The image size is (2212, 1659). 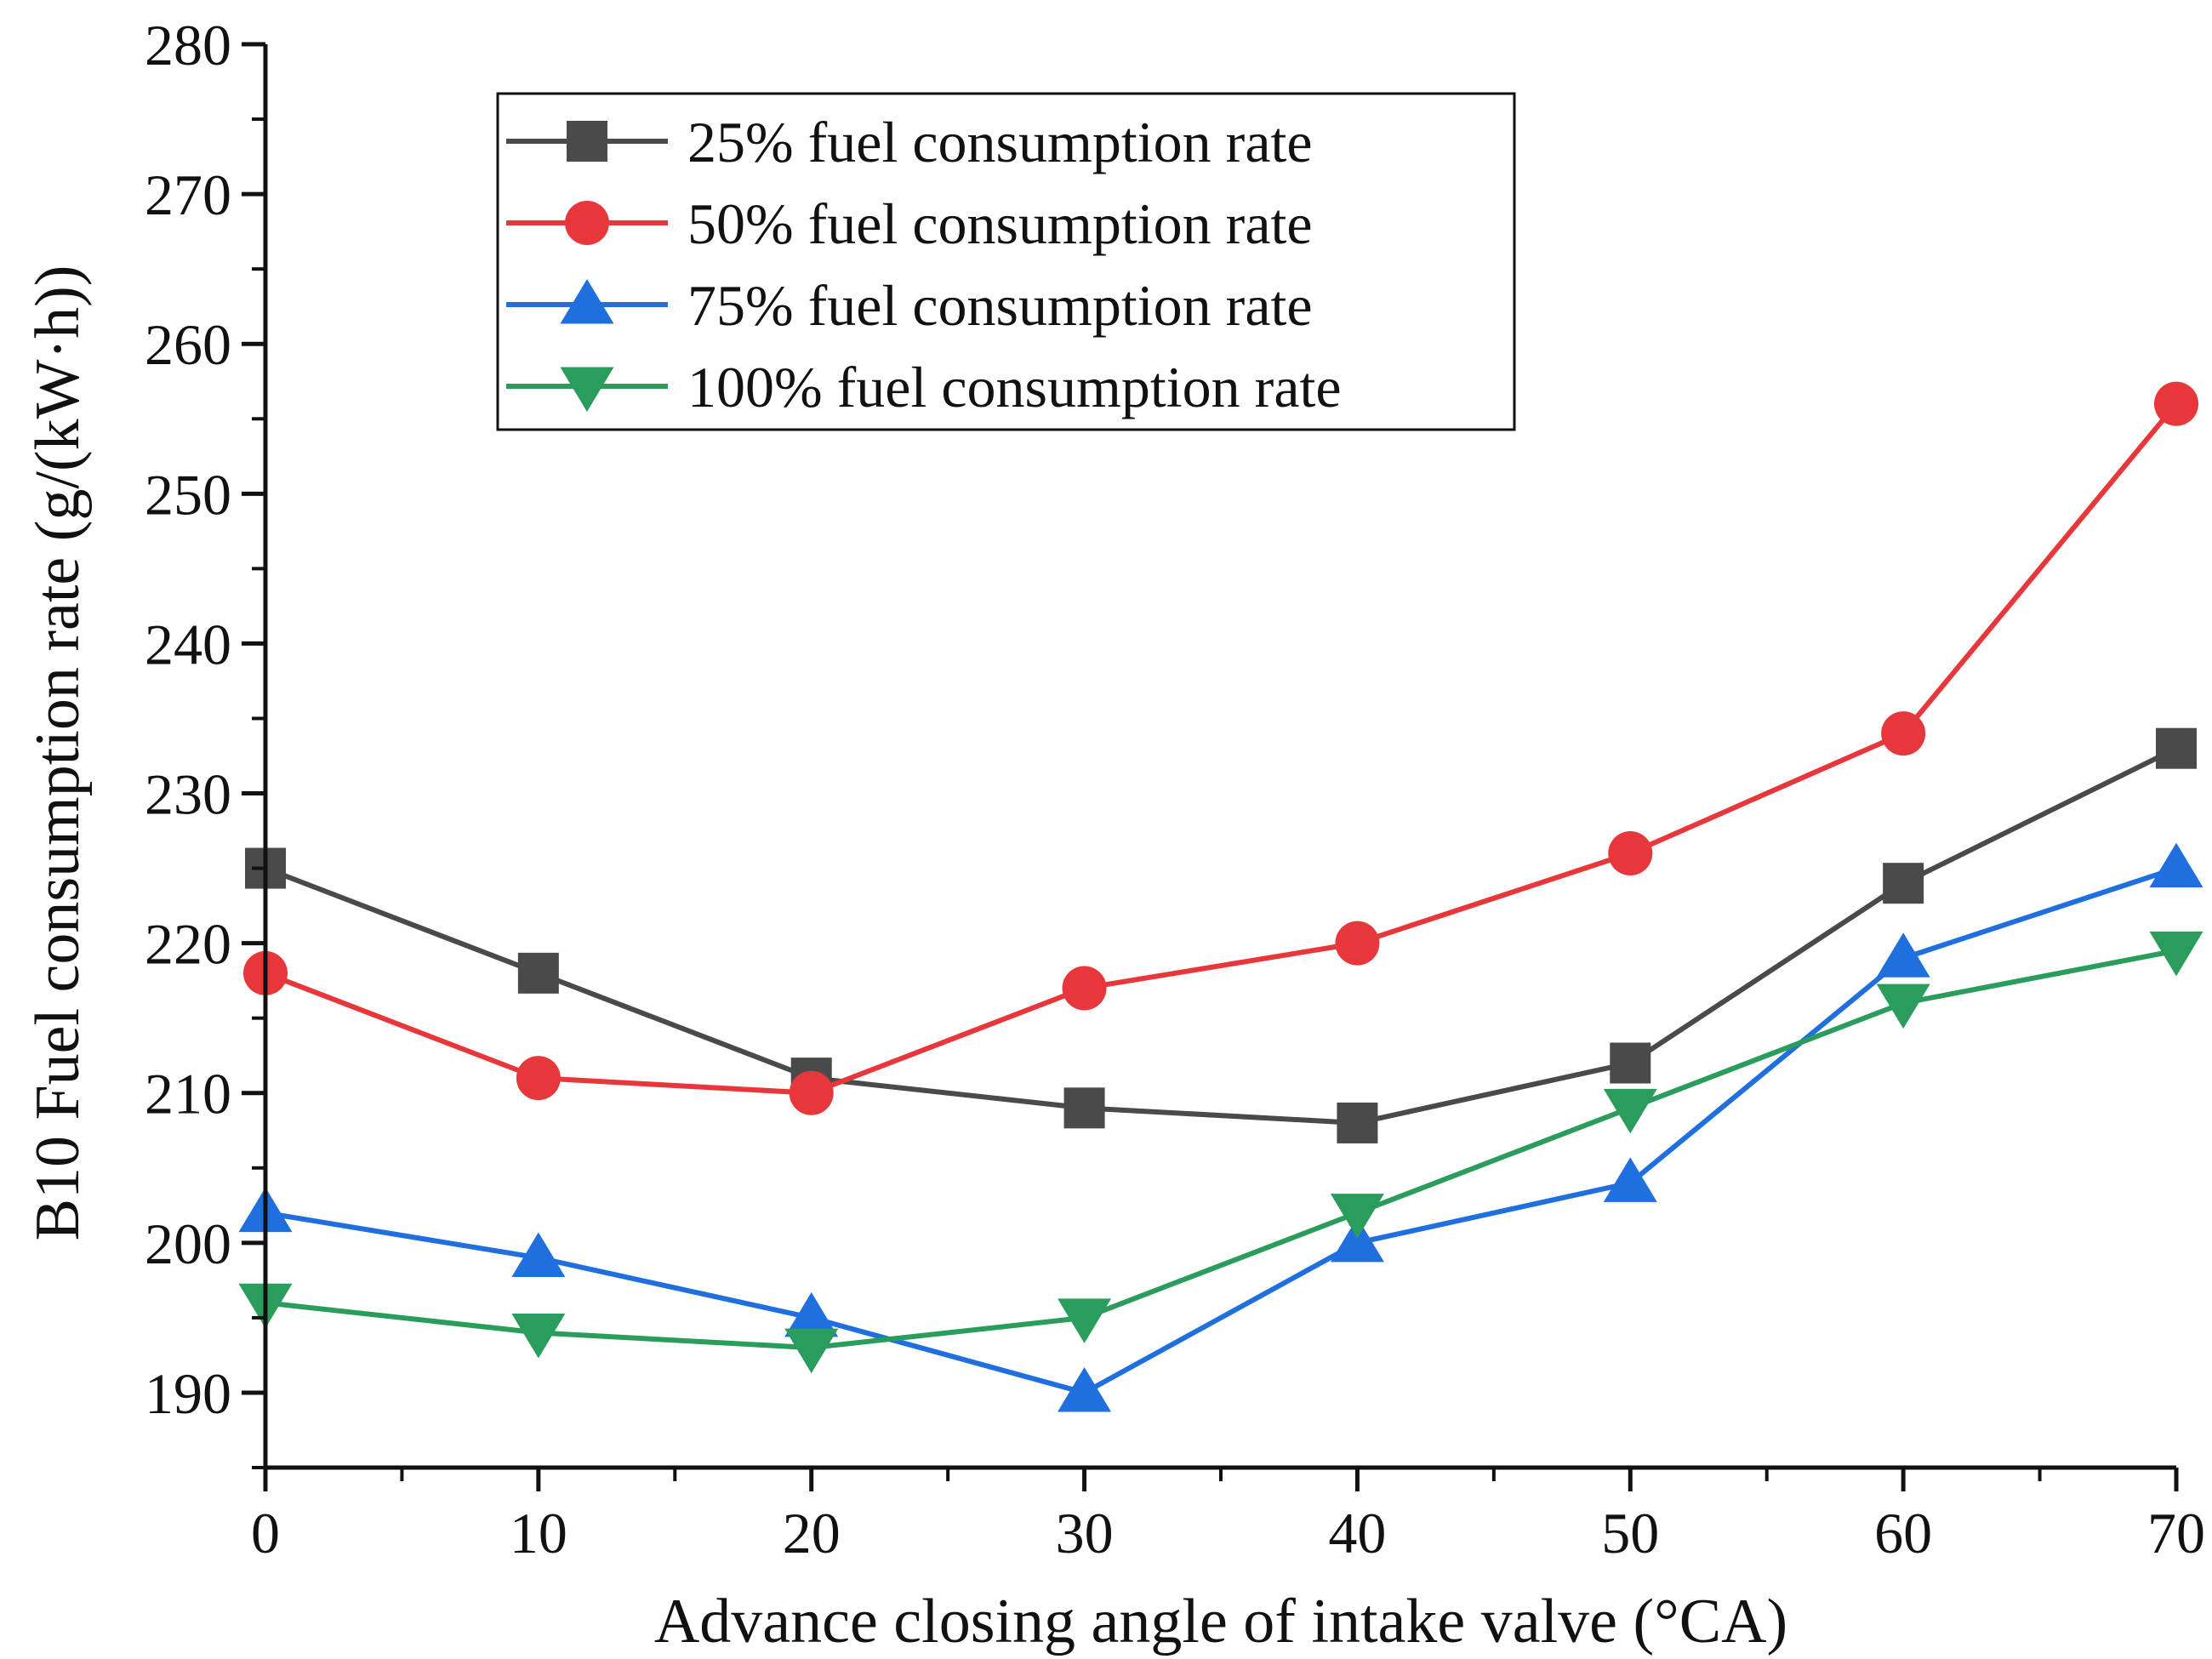 I want to click on x-tick-label: 40, so click(x=1357, y=1533).